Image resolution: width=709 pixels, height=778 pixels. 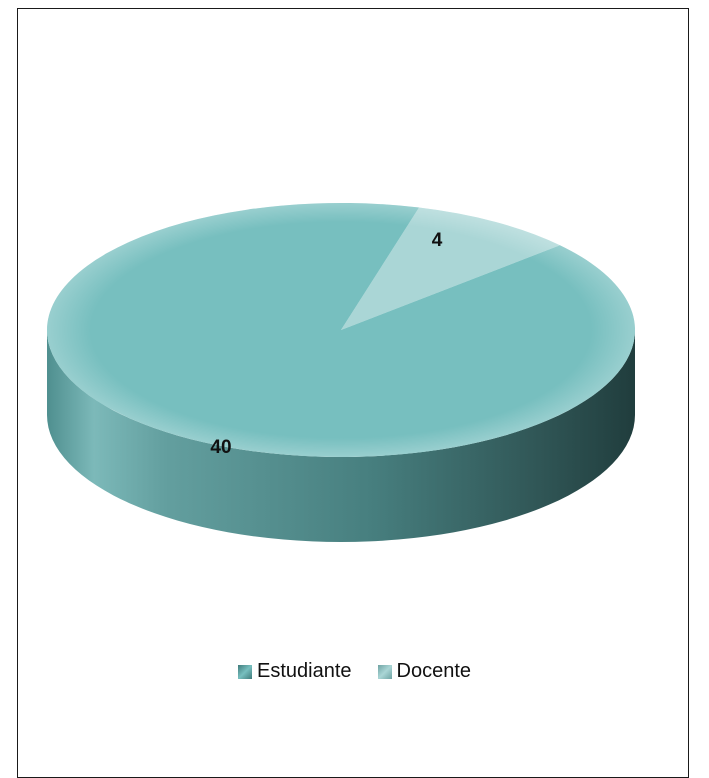 I want to click on legend-swatch-docente, so click(x=384, y=671).